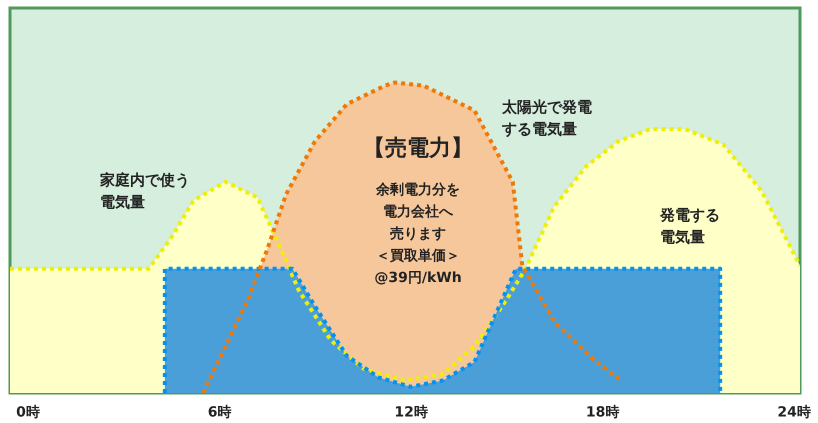 The width and height of the screenshot is (818, 423). What do you see at coordinates (689, 226) in the screenshot?
I see `series-label: 発電する電気量` at bounding box center [689, 226].